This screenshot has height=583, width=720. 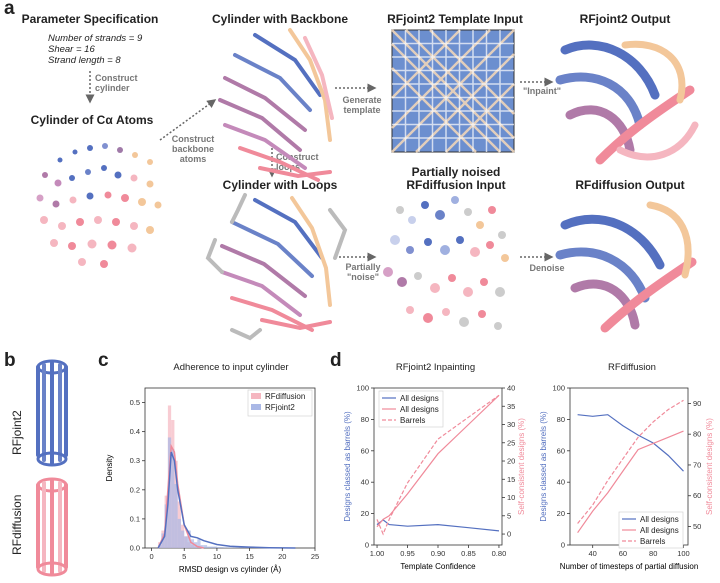 I want to click on x-tick-label: 0, so click(x=151, y=556).